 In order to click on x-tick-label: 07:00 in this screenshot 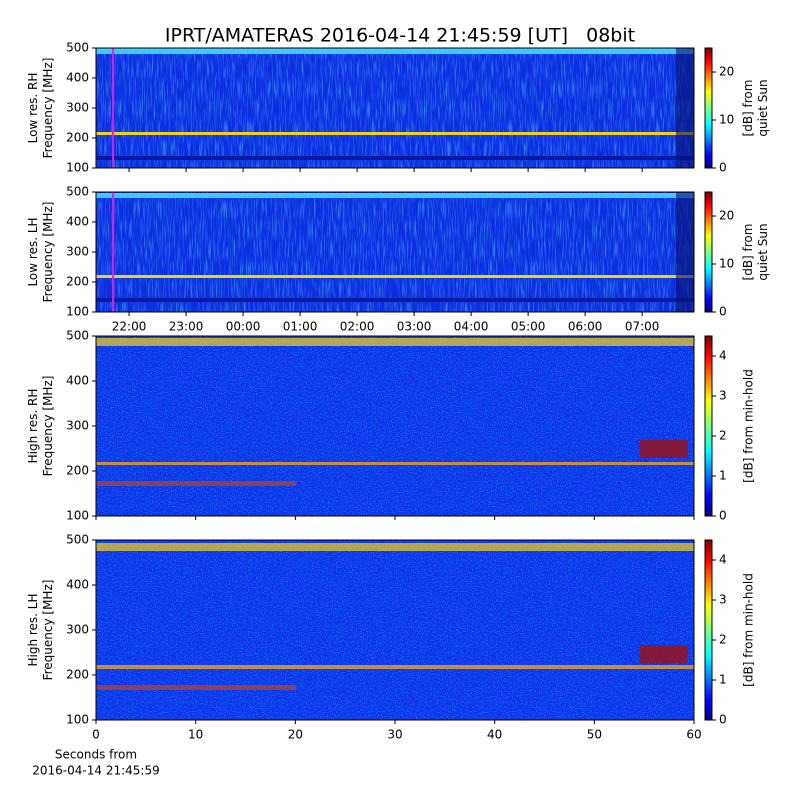, I will do `click(642, 327)`.